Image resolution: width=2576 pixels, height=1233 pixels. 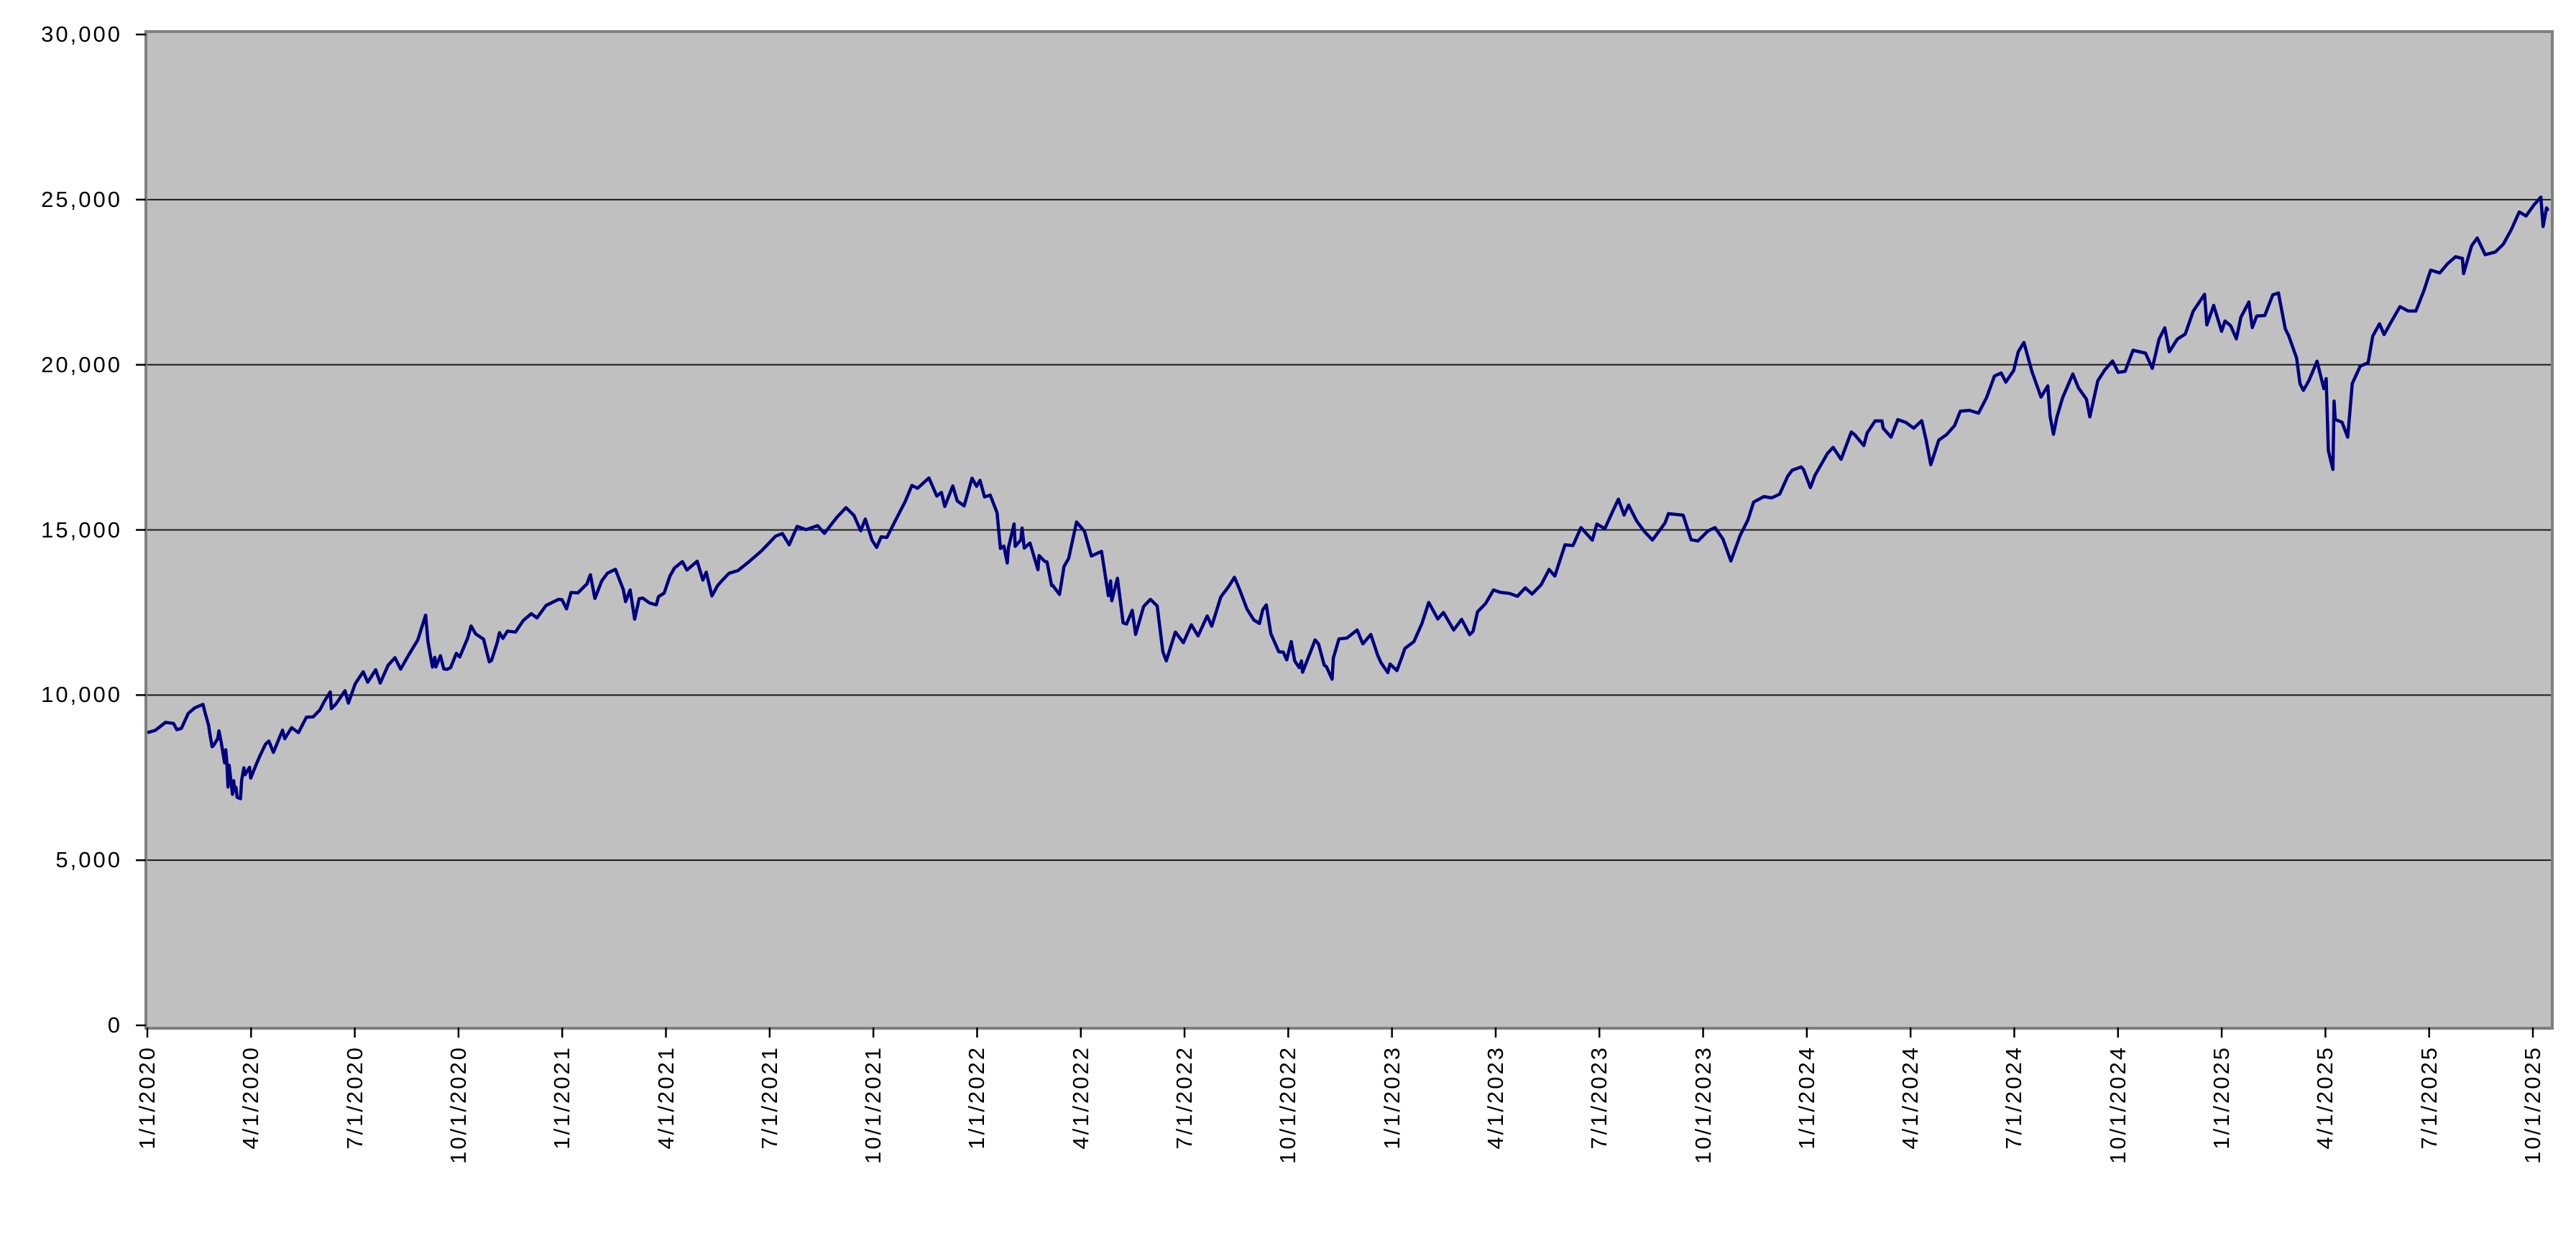 What do you see at coordinates (81, 364) in the screenshot?
I see `y-axis-label: 20,000` at bounding box center [81, 364].